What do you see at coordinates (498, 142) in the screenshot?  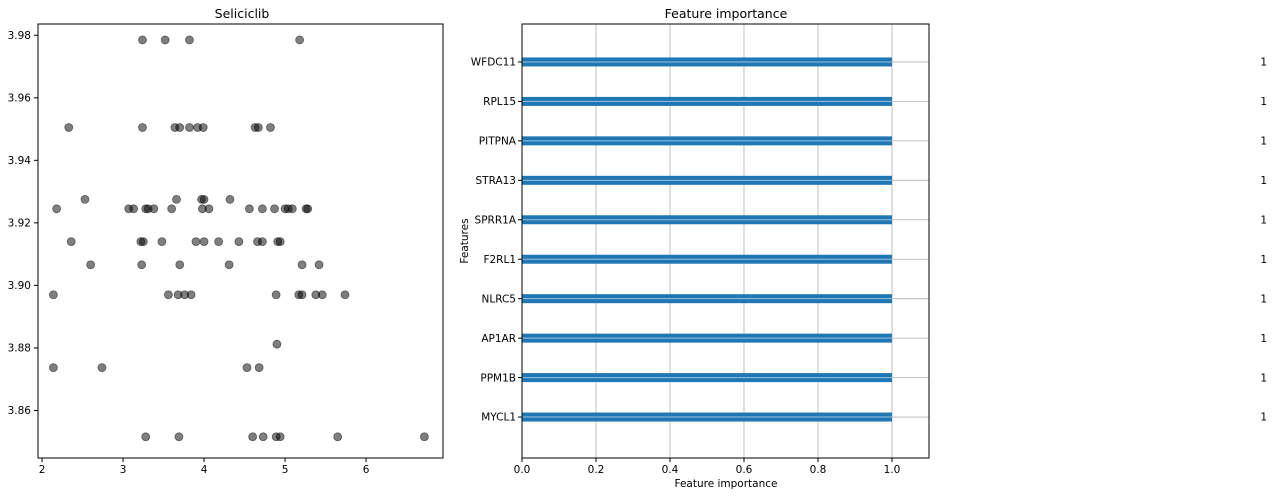 I see `feature-name-label: PITPNA` at bounding box center [498, 142].